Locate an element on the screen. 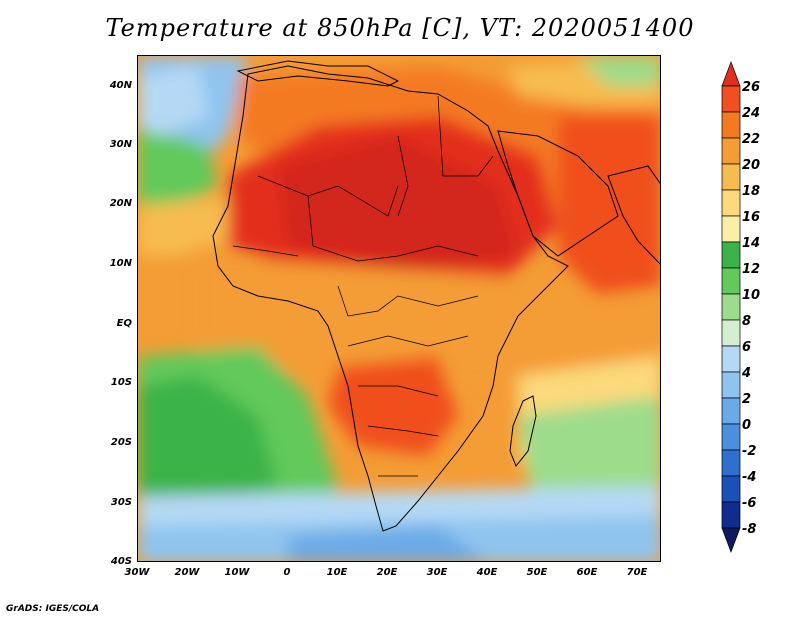  lon-label: 30E is located at coordinates (437, 572).